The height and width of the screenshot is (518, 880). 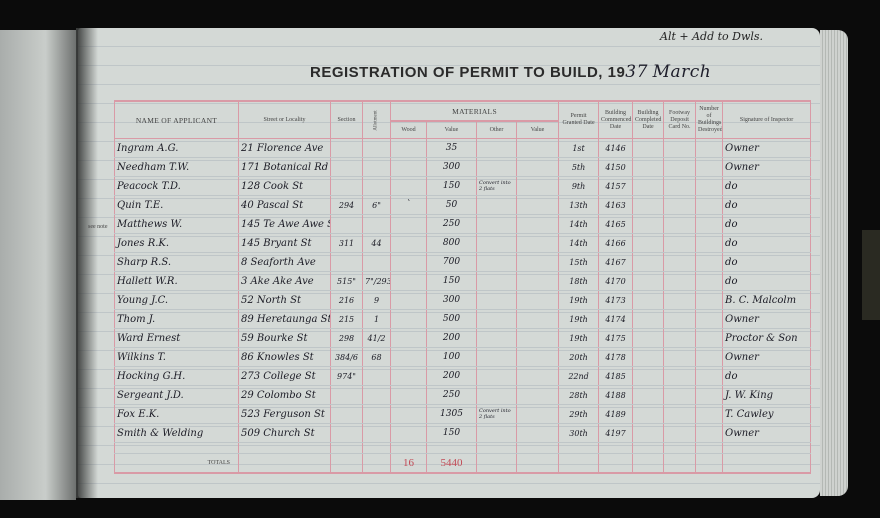 I want to click on col-value: Value, so click(x=451, y=129).